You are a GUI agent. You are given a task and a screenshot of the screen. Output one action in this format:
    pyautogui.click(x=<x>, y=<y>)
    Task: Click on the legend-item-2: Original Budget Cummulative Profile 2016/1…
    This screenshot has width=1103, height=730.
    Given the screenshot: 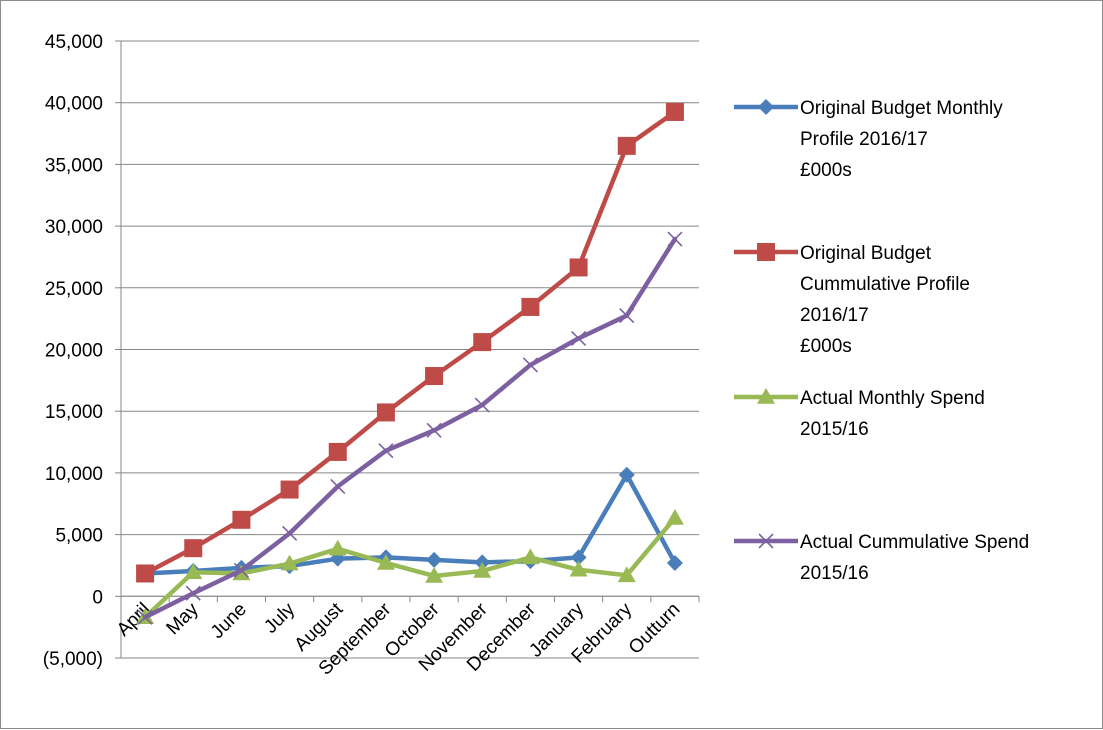 What is the action you would take?
    pyautogui.click(x=852, y=300)
    